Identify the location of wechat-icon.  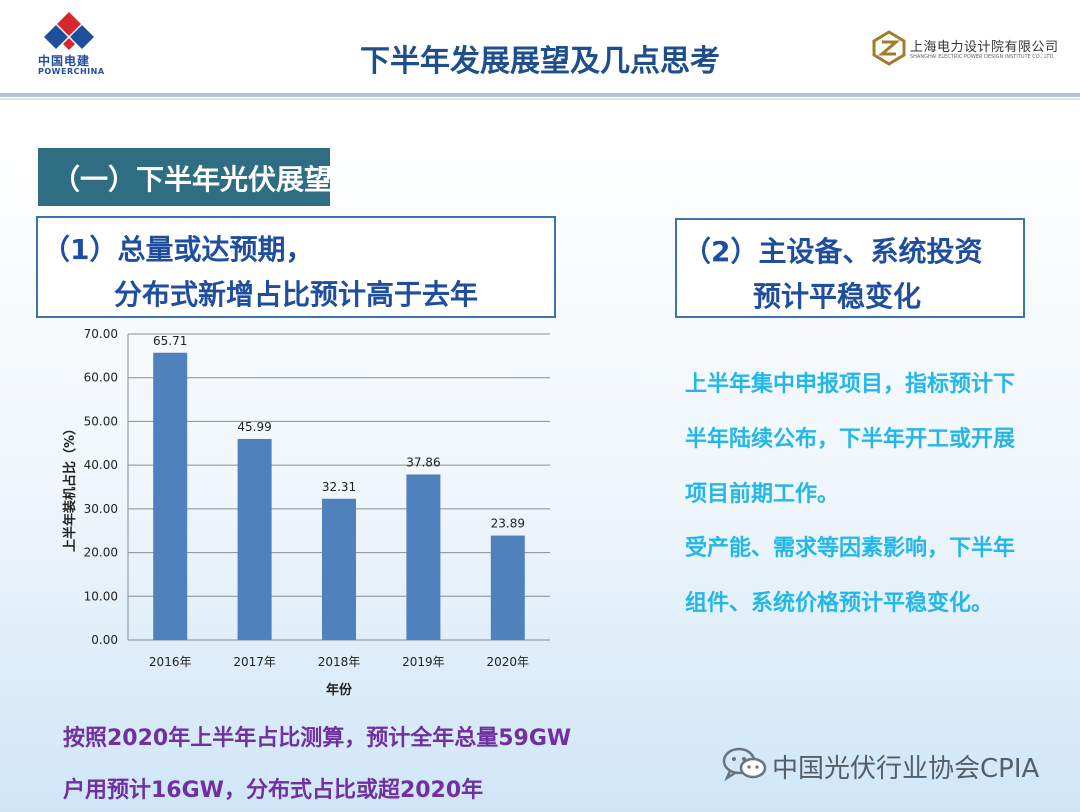
(744, 764).